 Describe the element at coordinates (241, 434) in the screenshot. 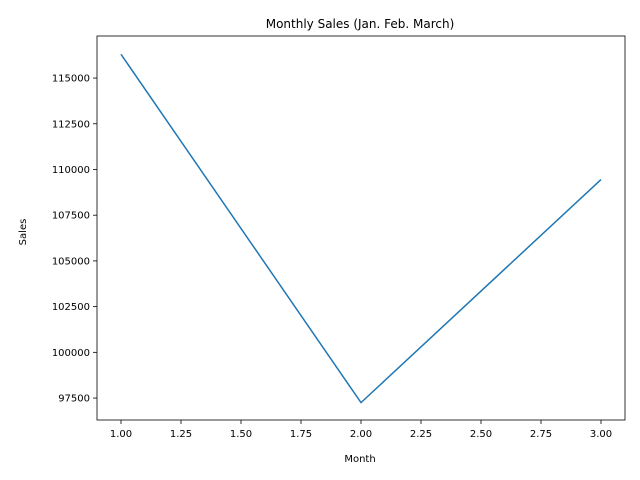

I see `x-tick-label: 1.50` at that location.